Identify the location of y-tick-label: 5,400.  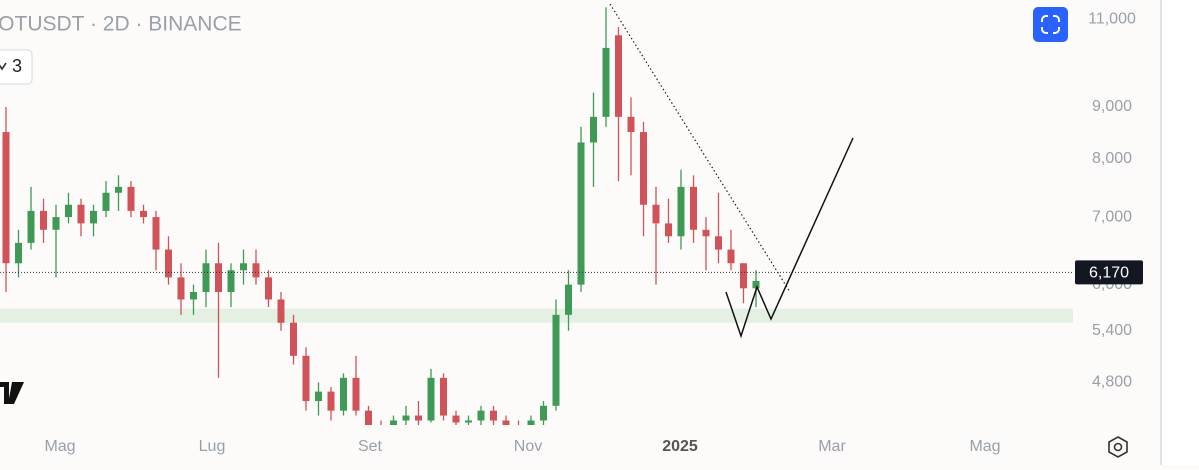
(1112, 330).